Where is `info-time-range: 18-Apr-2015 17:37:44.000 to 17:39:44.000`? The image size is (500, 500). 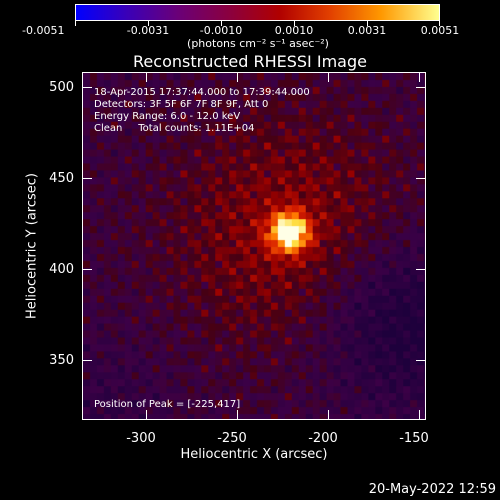 info-time-range: 18-Apr-2015 17:37:44.000 to 17:39:44.000 is located at coordinates (202, 92).